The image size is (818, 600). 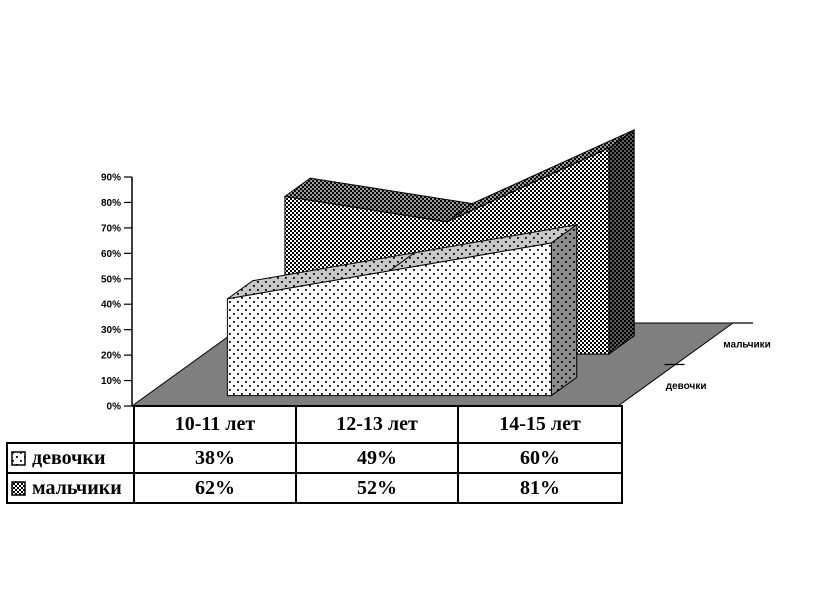 I want to click on table-header-cell: 14-15 лет, so click(x=540, y=424).